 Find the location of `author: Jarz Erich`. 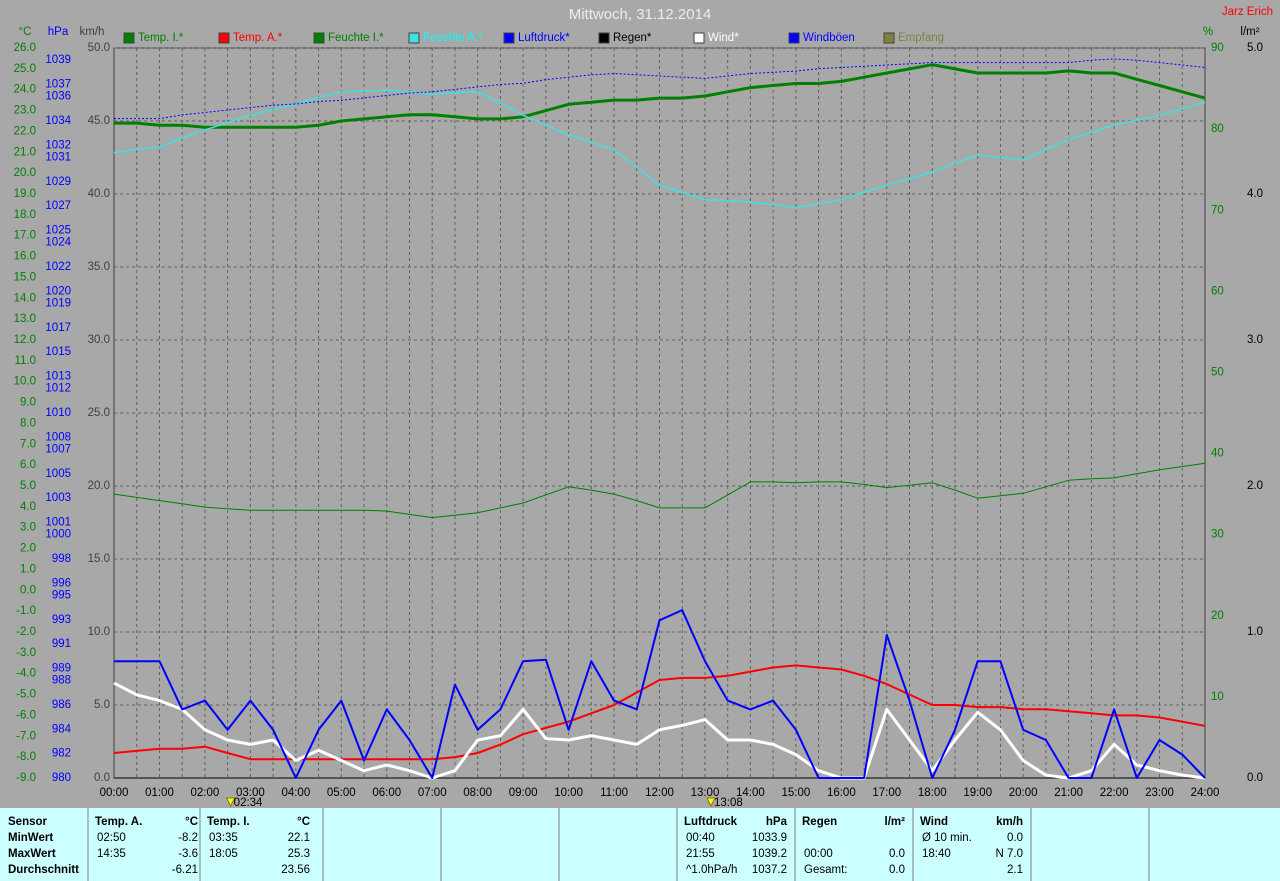

author: Jarz Erich is located at coordinates (1247, 12).